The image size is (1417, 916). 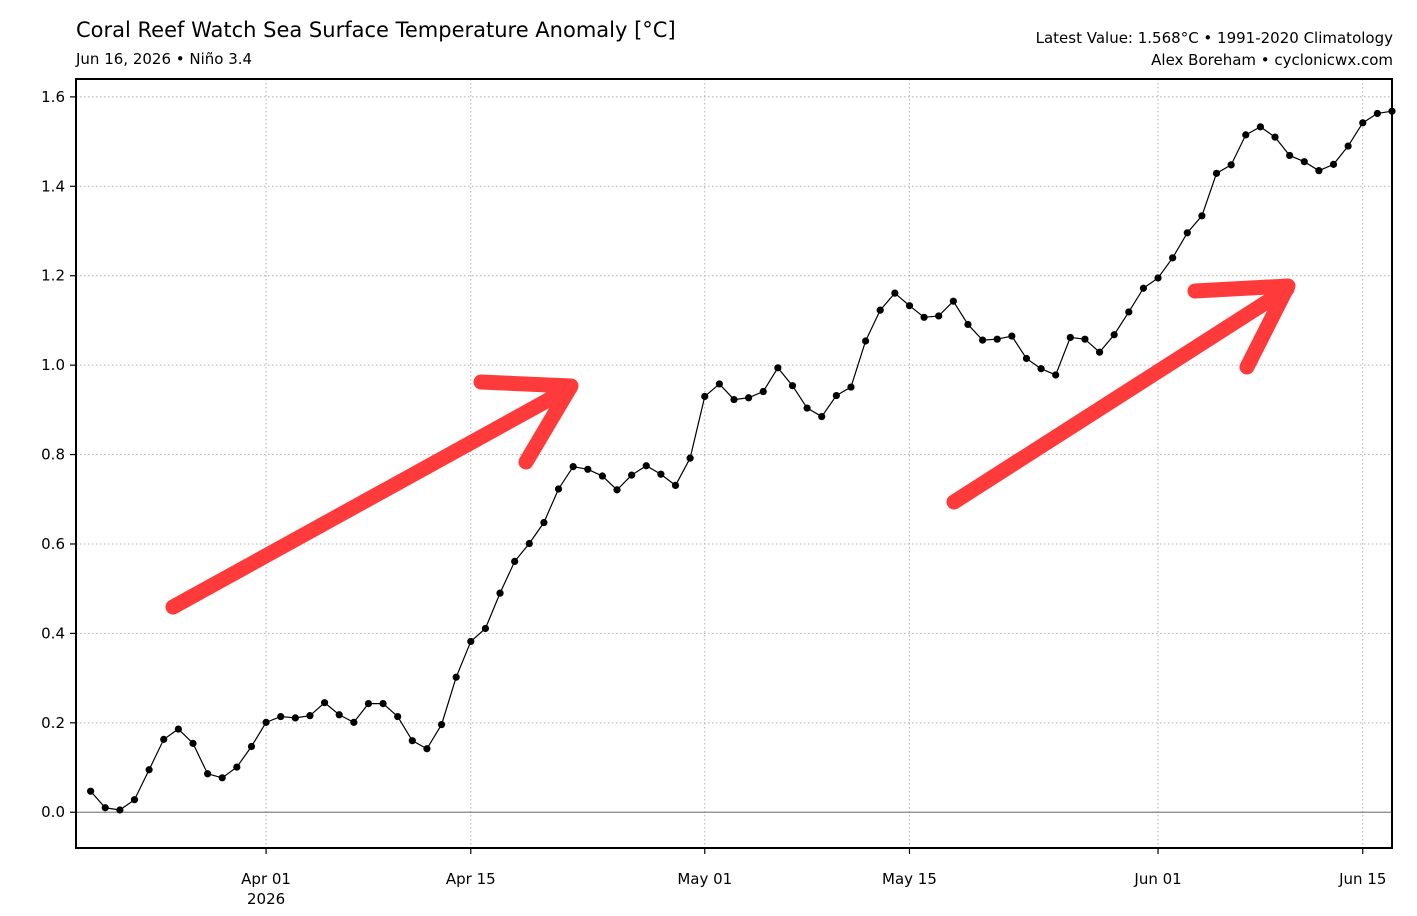 I want to click on x-tick-label: May 15, so click(x=909, y=879).